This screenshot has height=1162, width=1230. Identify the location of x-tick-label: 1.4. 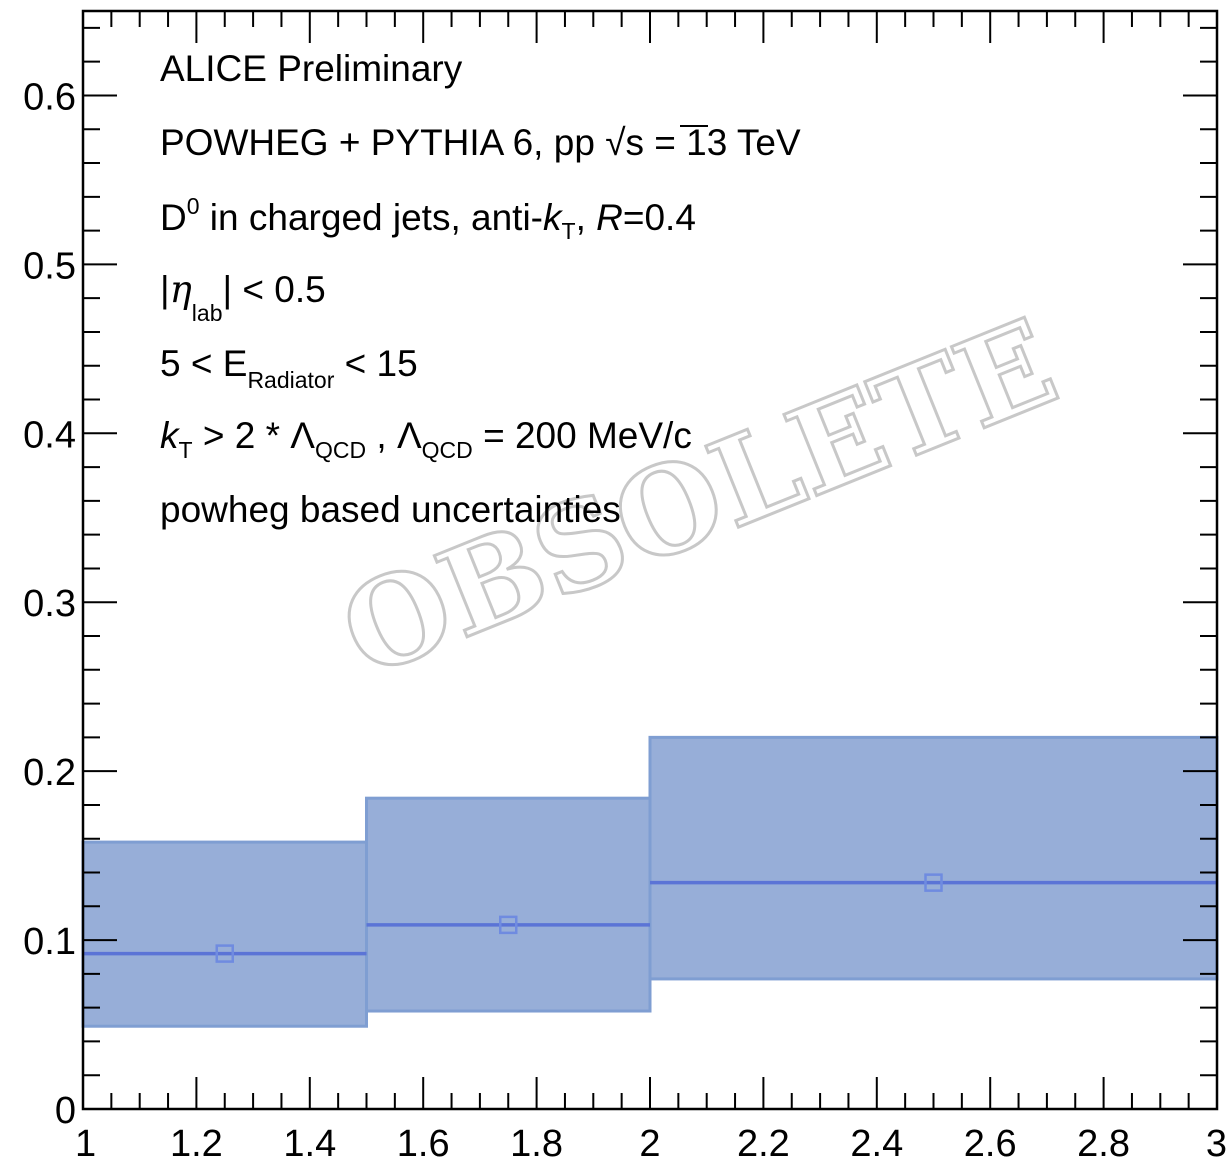
(309, 1142).